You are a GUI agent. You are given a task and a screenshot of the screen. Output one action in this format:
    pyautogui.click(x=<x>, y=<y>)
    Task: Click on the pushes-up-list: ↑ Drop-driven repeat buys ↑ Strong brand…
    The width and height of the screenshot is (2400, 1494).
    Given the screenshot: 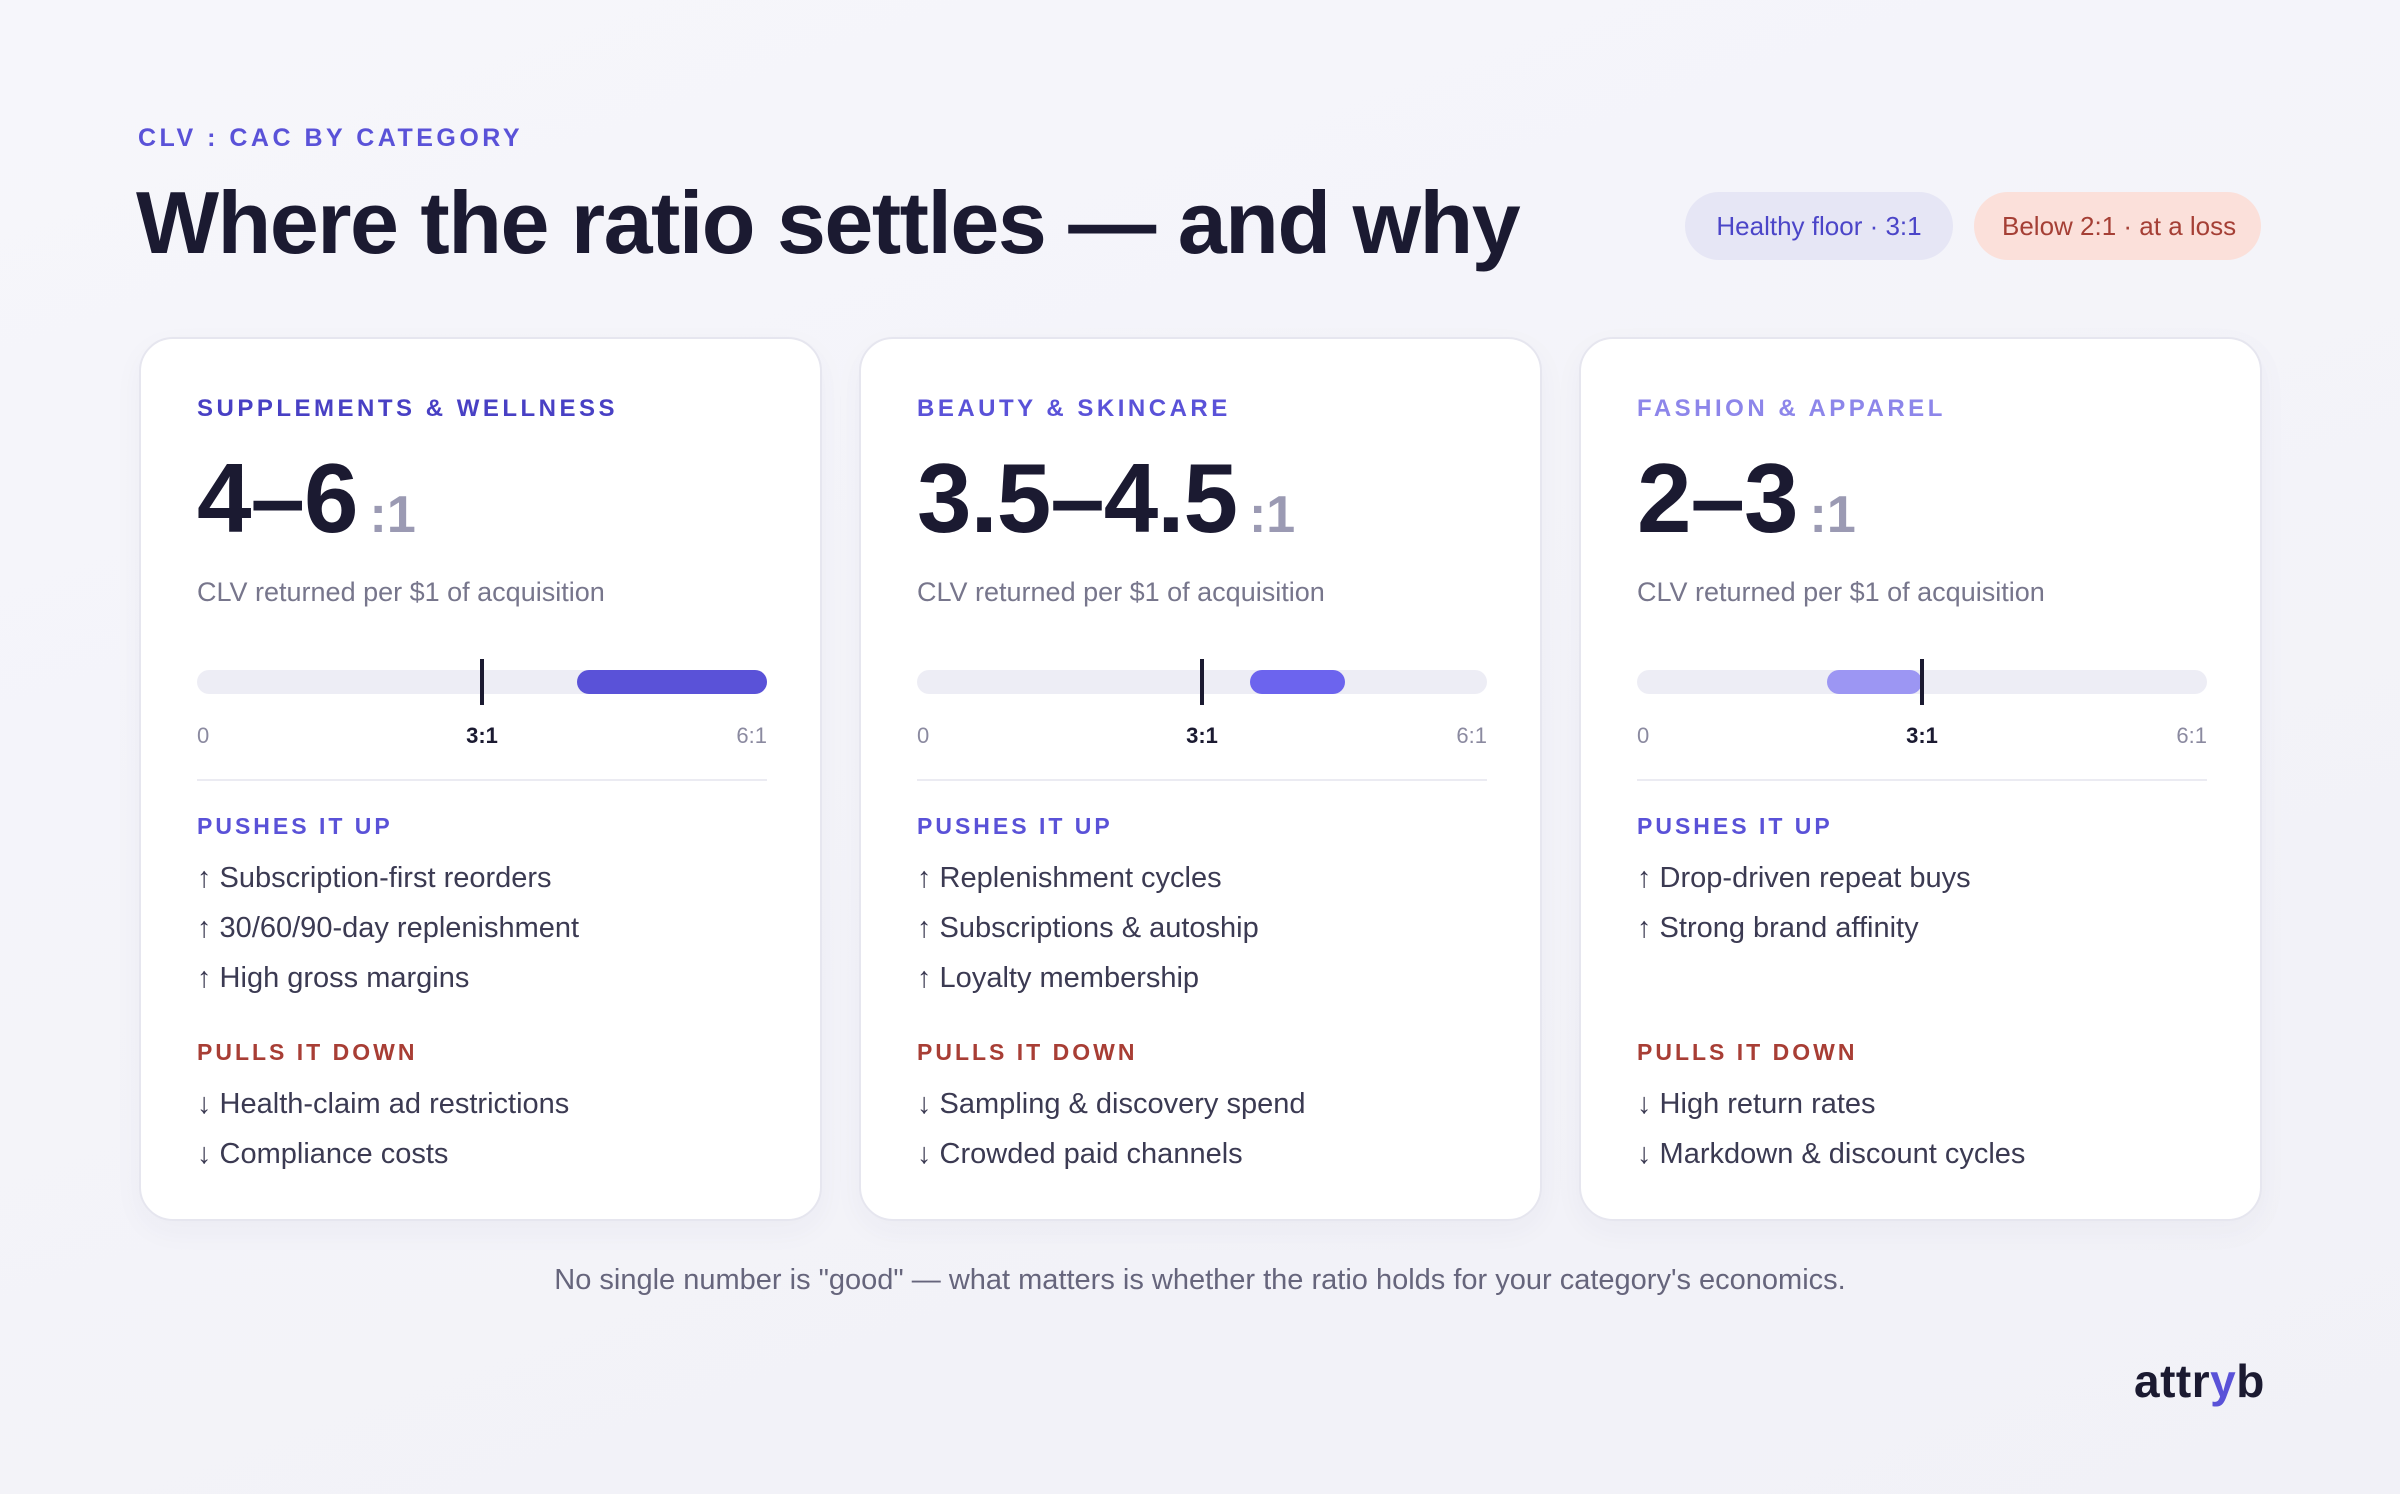 What is the action you would take?
    pyautogui.click(x=1804, y=903)
    